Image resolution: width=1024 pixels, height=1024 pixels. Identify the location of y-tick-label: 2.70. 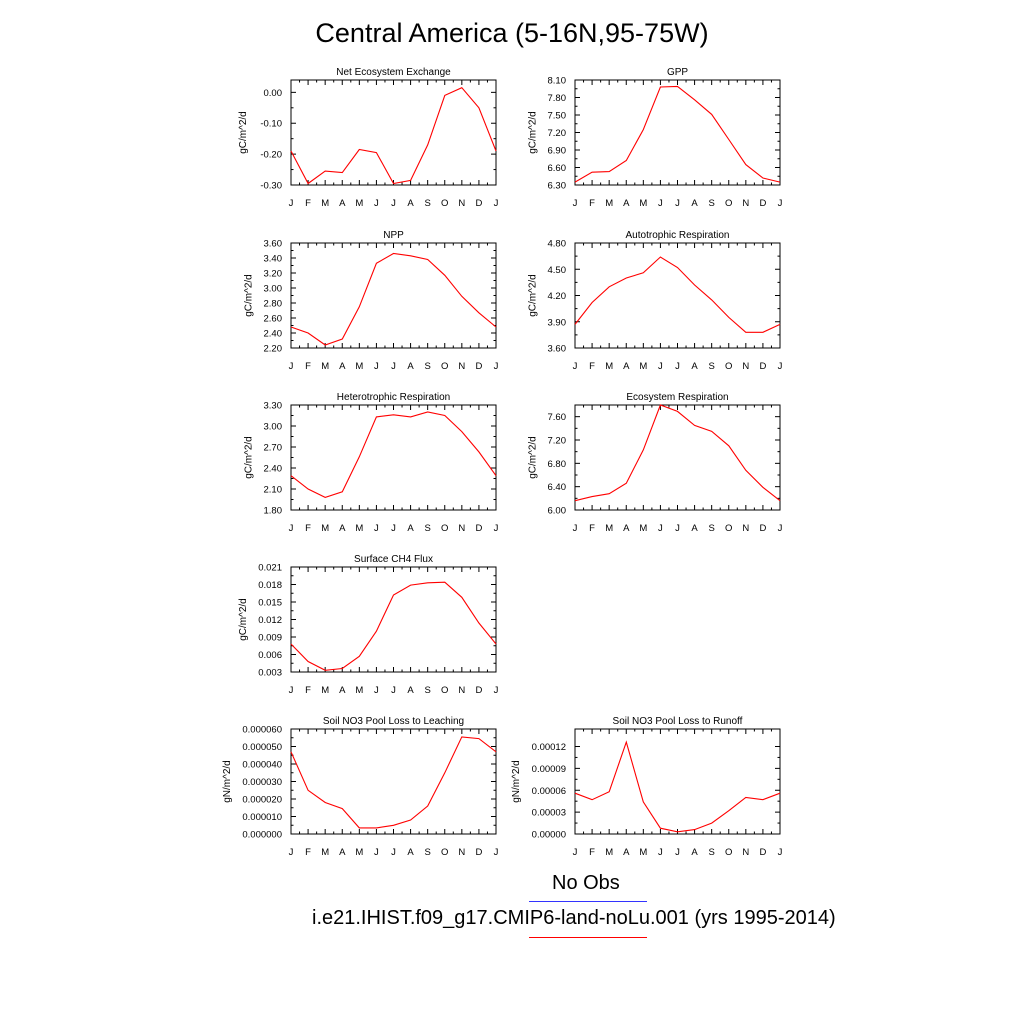
(273, 448).